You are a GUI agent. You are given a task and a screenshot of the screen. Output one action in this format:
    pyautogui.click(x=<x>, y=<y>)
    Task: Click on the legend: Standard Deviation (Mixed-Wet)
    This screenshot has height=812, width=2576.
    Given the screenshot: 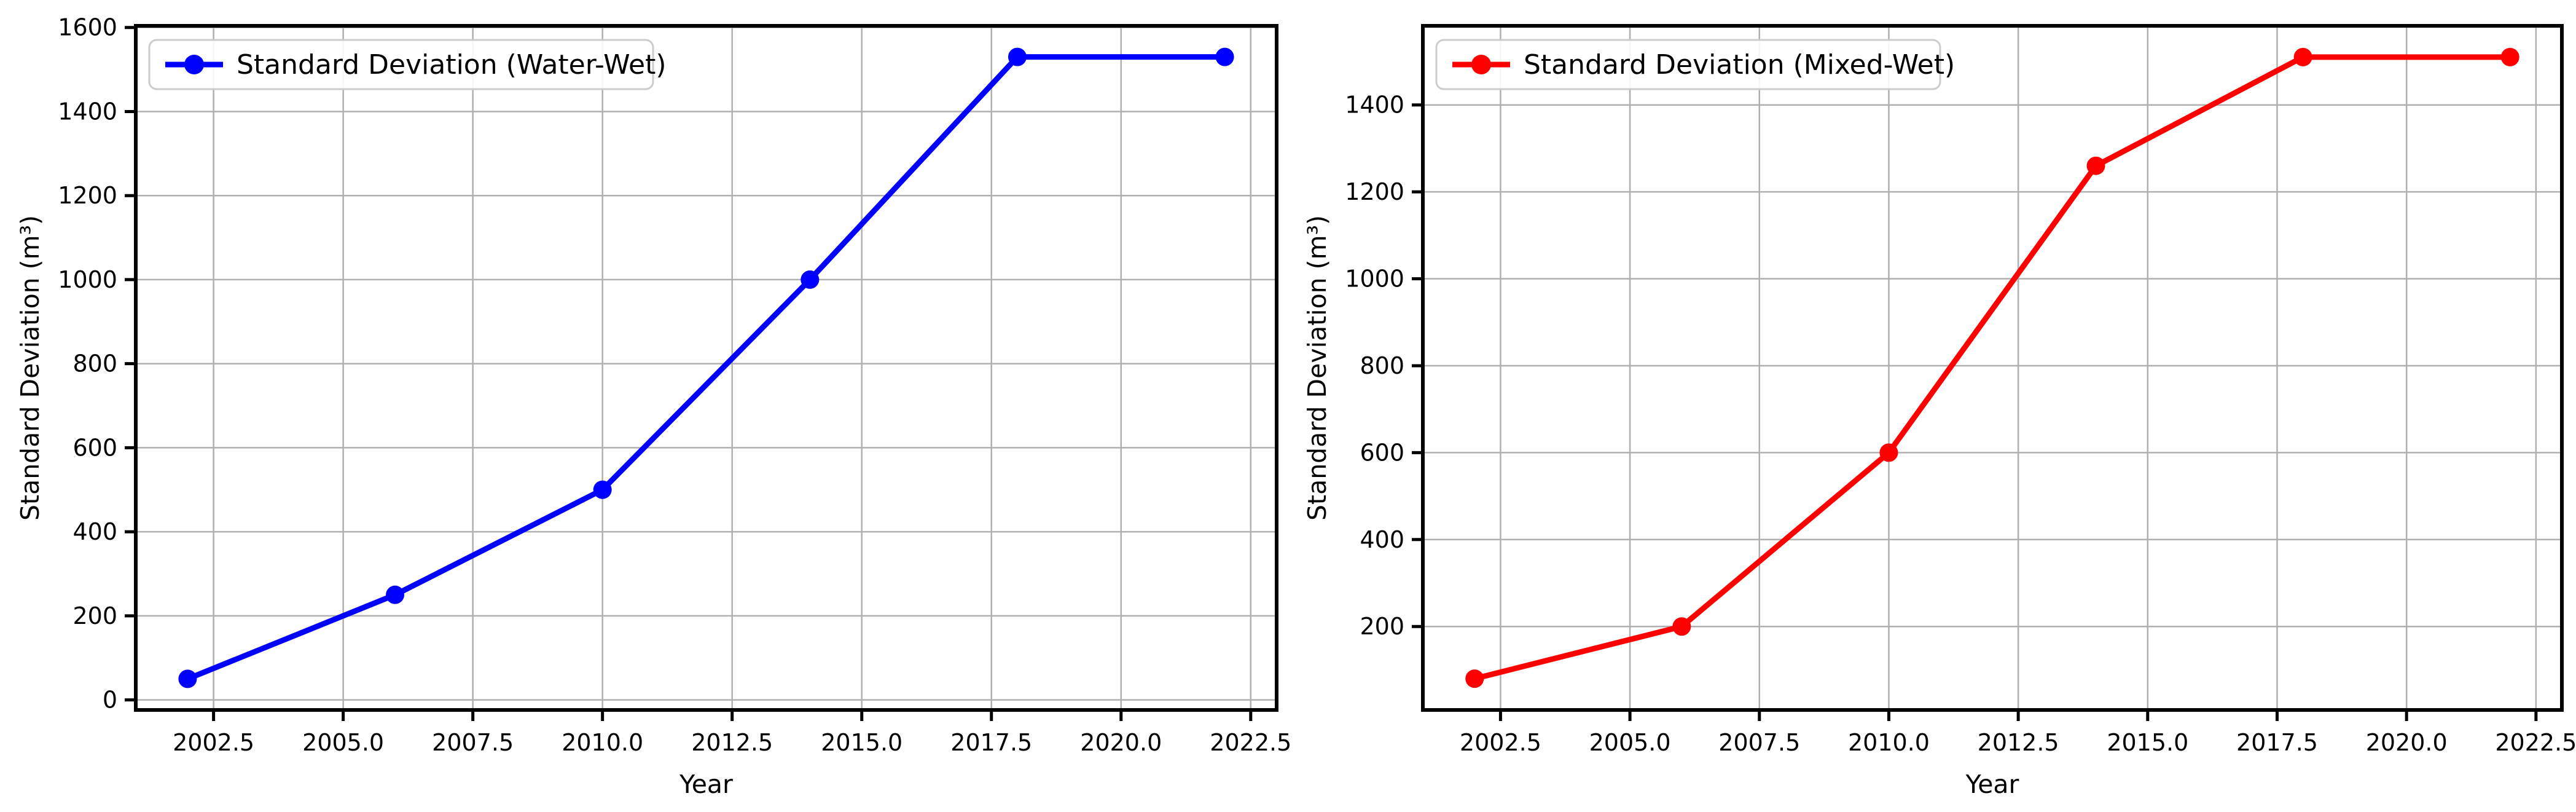 What is the action you would take?
    pyautogui.click(x=1695, y=64)
    